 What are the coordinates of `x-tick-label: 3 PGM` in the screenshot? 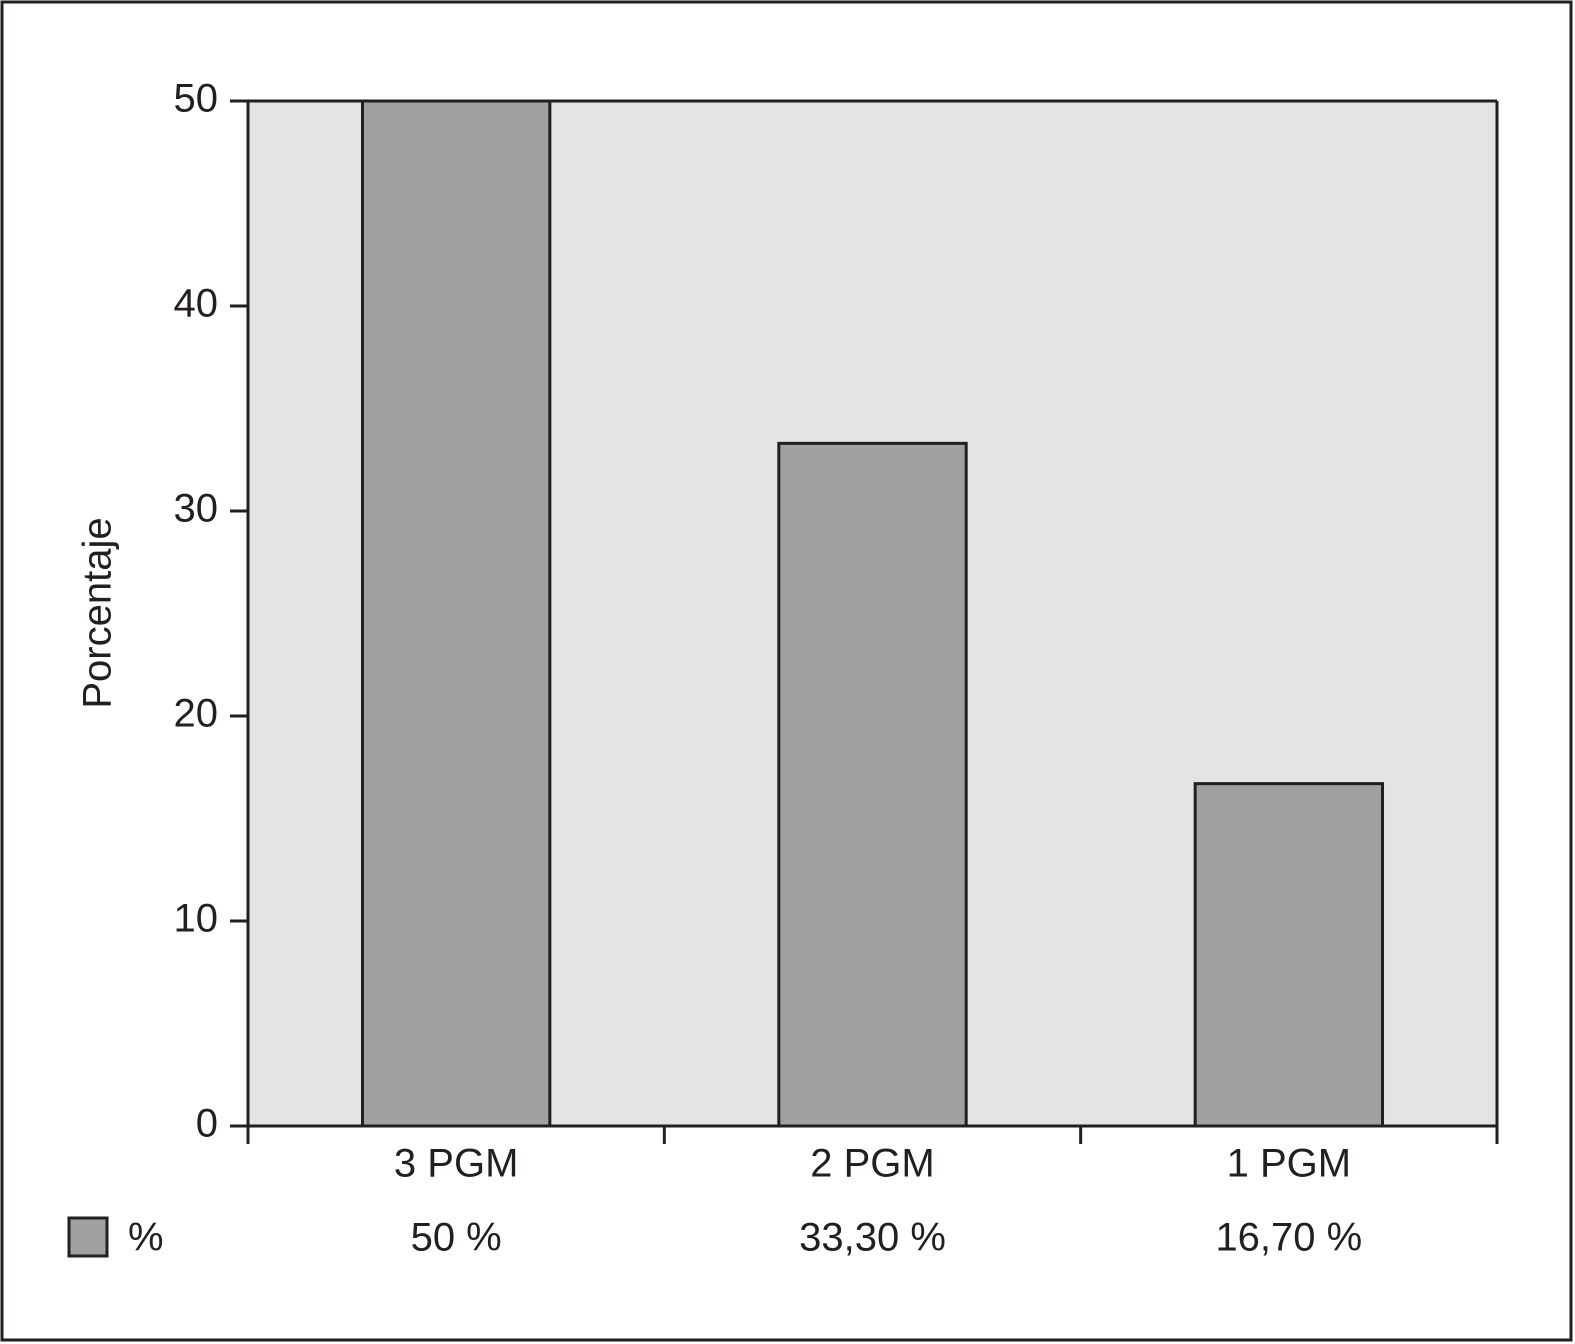 It's located at (456, 1164).